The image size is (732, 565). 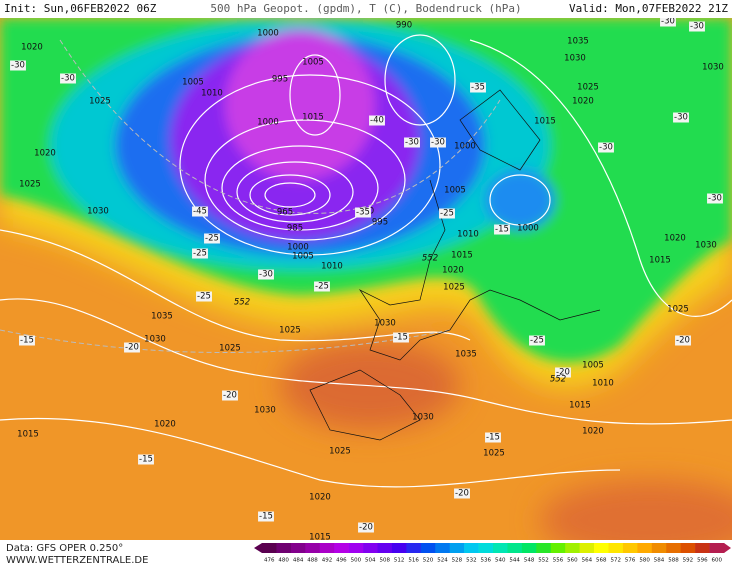 What do you see at coordinates (543, 561) in the screenshot?
I see `colorbar-label: 552` at bounding box center [543, 561].